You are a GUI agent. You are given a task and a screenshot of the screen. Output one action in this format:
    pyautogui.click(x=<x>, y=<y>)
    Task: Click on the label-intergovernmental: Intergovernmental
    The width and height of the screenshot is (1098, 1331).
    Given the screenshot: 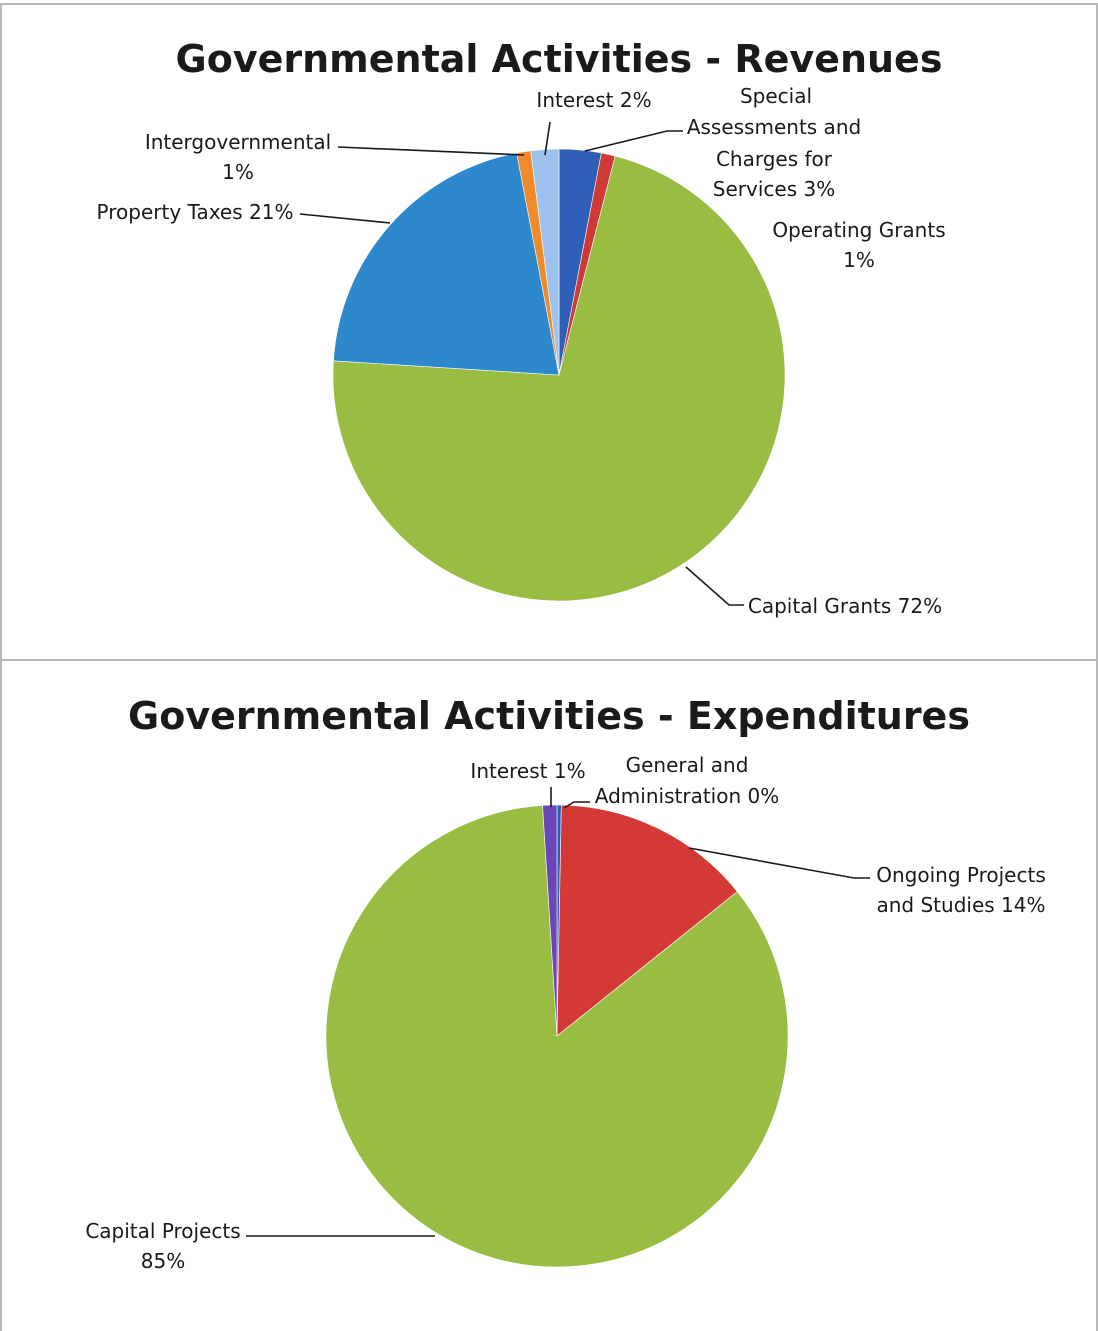 What is the action you would take?
    pyautogui.click(x=238, y=142)
    